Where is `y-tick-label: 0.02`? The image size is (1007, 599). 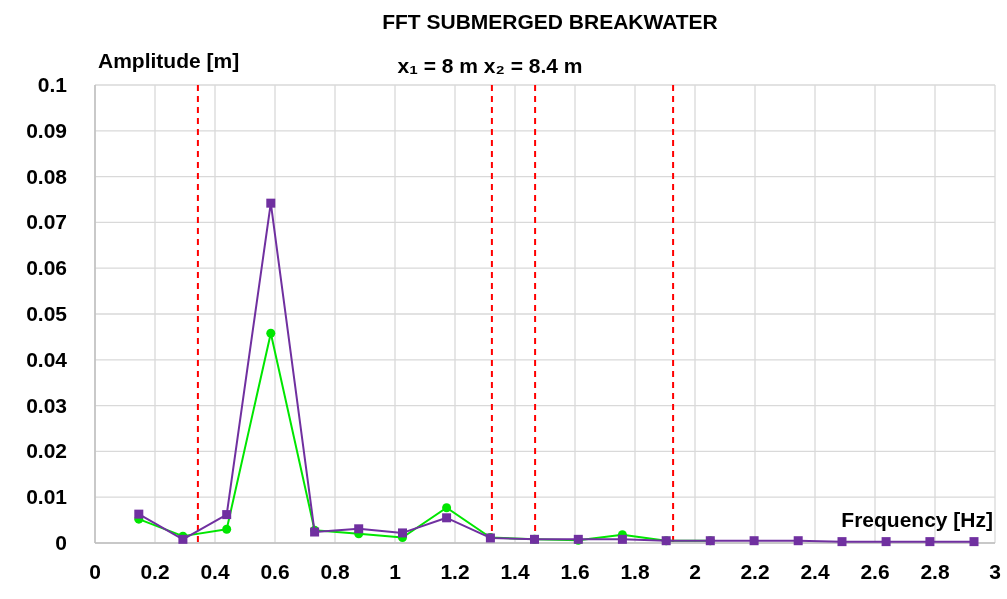 y-tick-label: 0.02 is located at coordinates (46, 451).